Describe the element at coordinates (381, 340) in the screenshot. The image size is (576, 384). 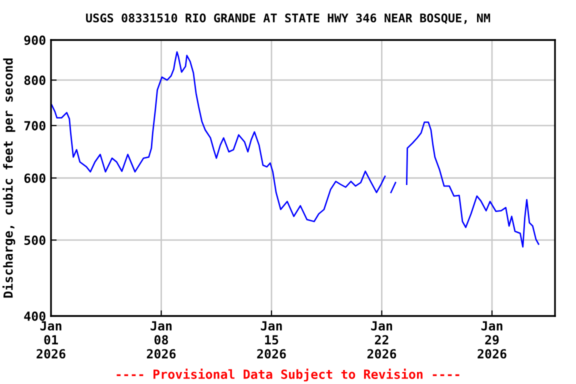
I see `x-tick-label: Jan 22 2026` at that location.